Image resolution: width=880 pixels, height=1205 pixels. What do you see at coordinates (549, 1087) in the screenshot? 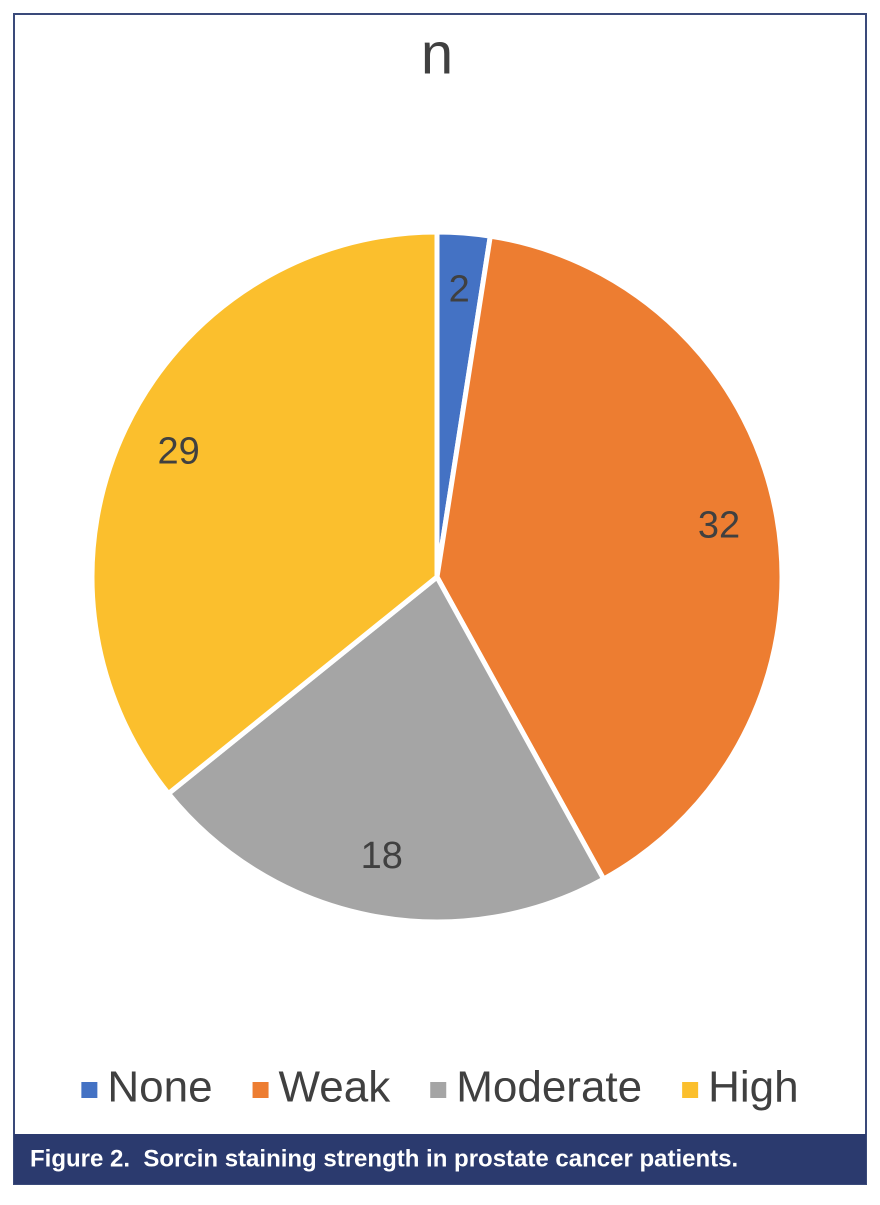
I see `legend-label: Moderate` at bounding box center [549, 1087].